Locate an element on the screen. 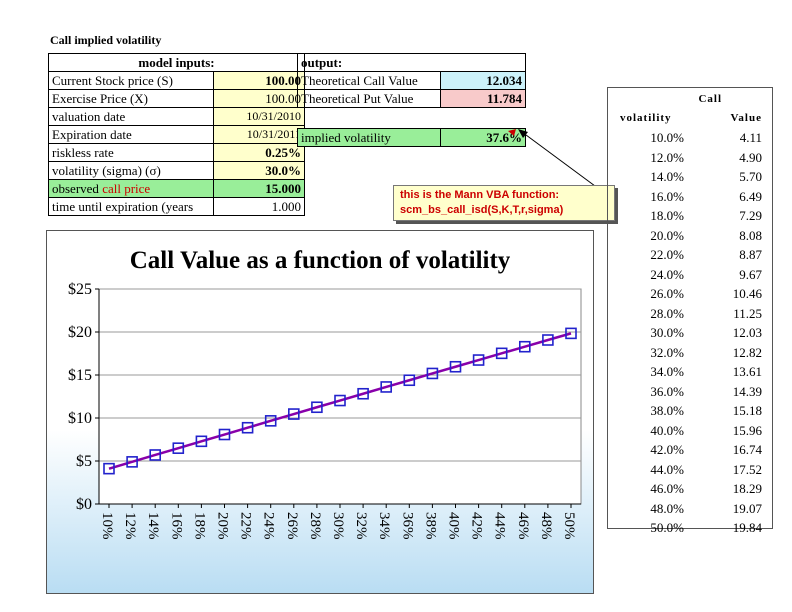 This screenshot has height=612, width=792. volatility-cell: 42.0% is located at coordinates (667, 449).